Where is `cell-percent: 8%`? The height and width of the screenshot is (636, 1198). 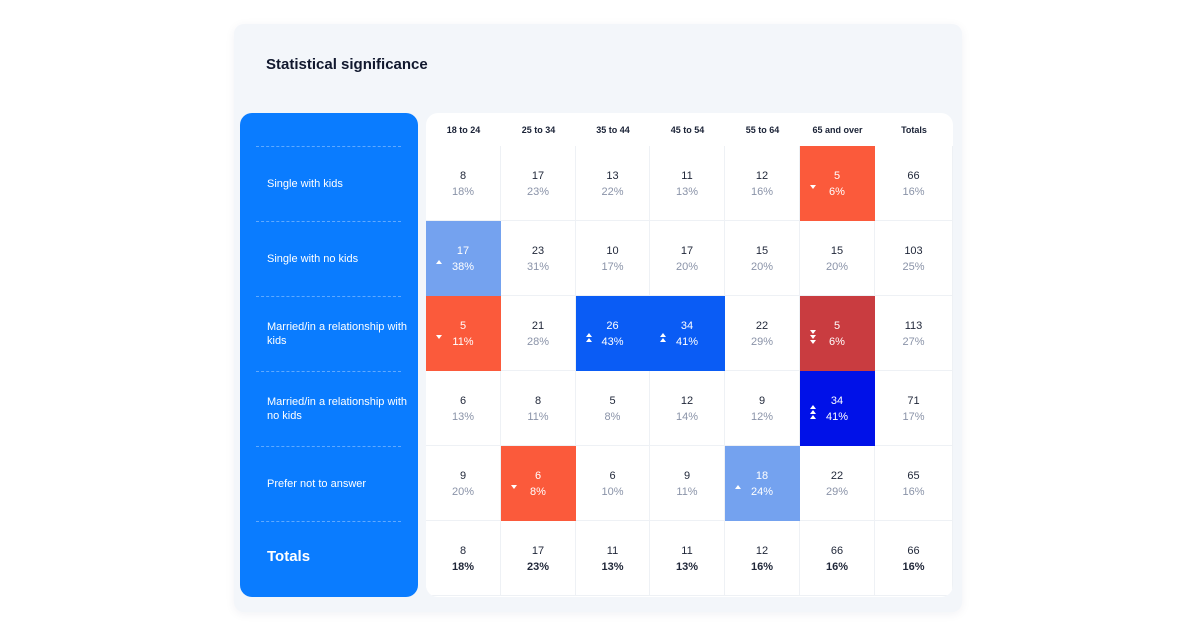 cell-percent: 8% is located at coordinates (612, 417).